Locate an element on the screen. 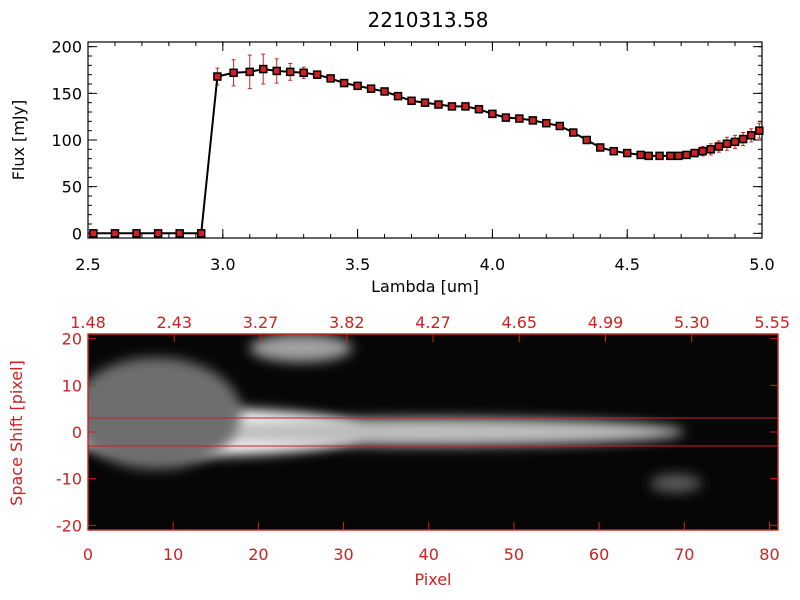 This screenshot has width=800, height=600. wavelength-tick-label: 1.48 is located at coordinates (88, 322).